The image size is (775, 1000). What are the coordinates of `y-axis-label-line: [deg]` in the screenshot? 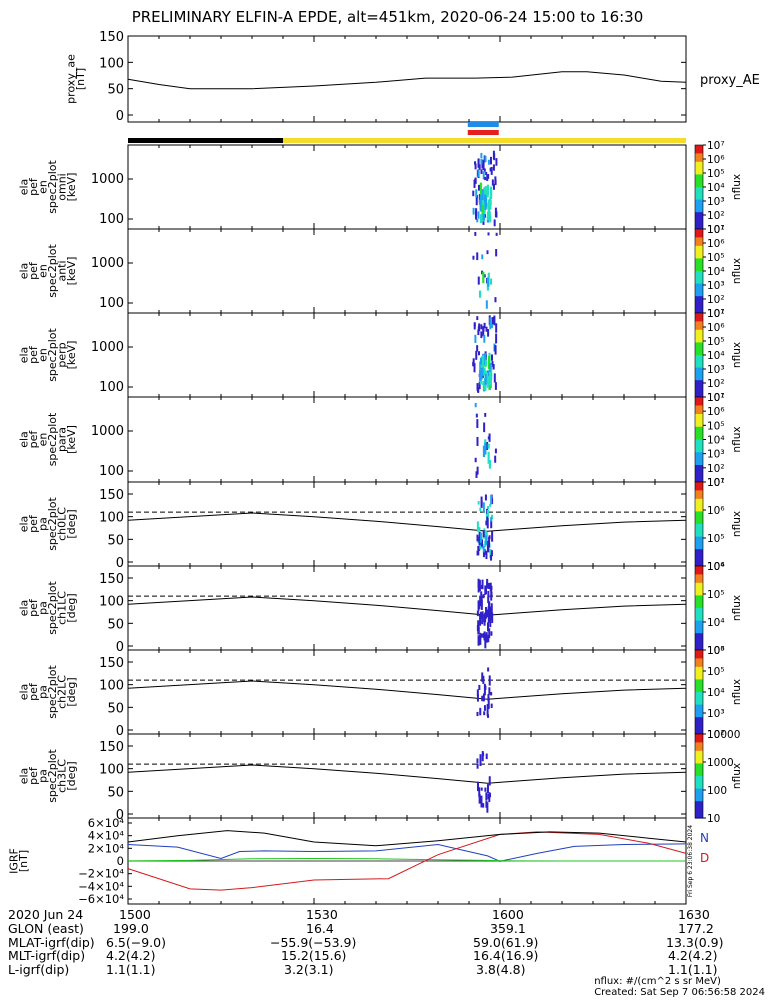 It's located at (71, 607).